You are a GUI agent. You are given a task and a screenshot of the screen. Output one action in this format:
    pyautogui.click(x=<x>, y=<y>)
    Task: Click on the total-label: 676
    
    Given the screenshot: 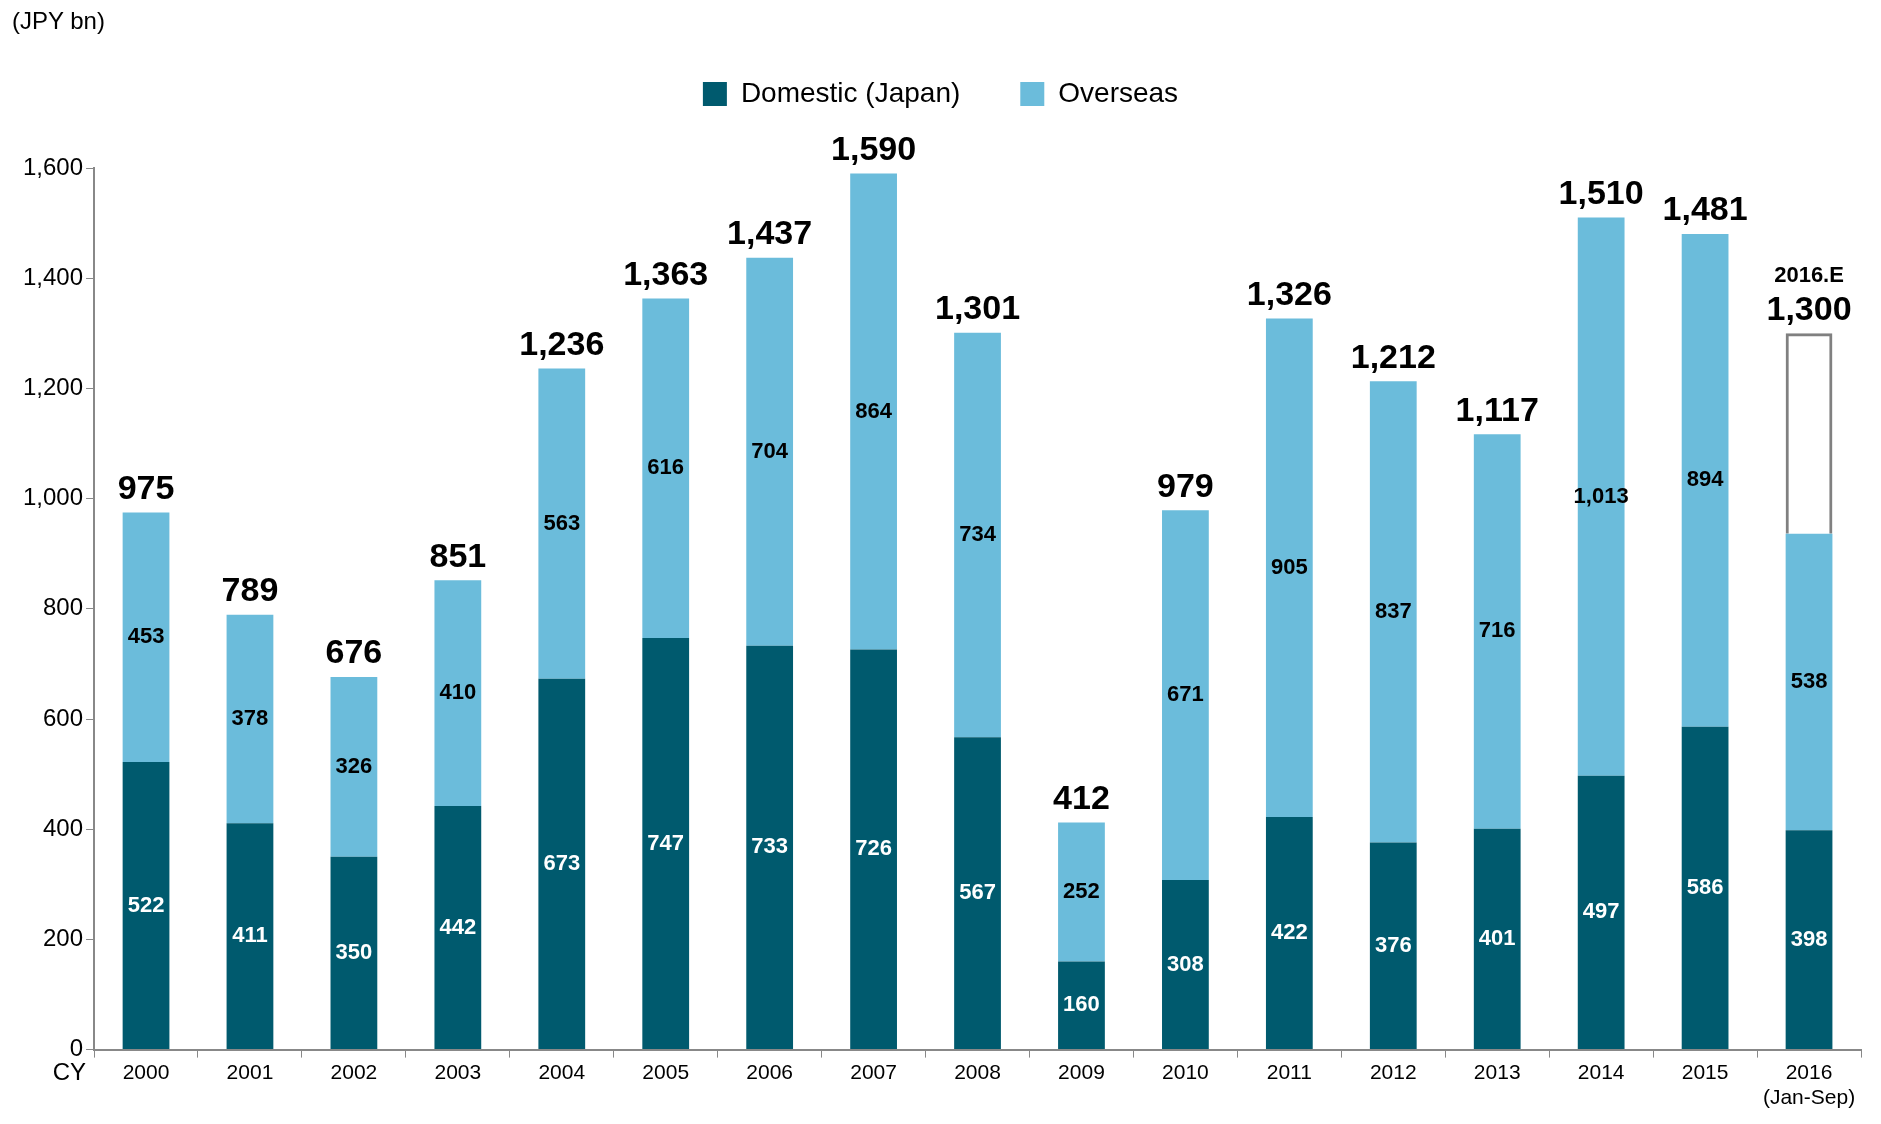 What is the action you would take?
    pyautogui.click(x=354, y=651)
    